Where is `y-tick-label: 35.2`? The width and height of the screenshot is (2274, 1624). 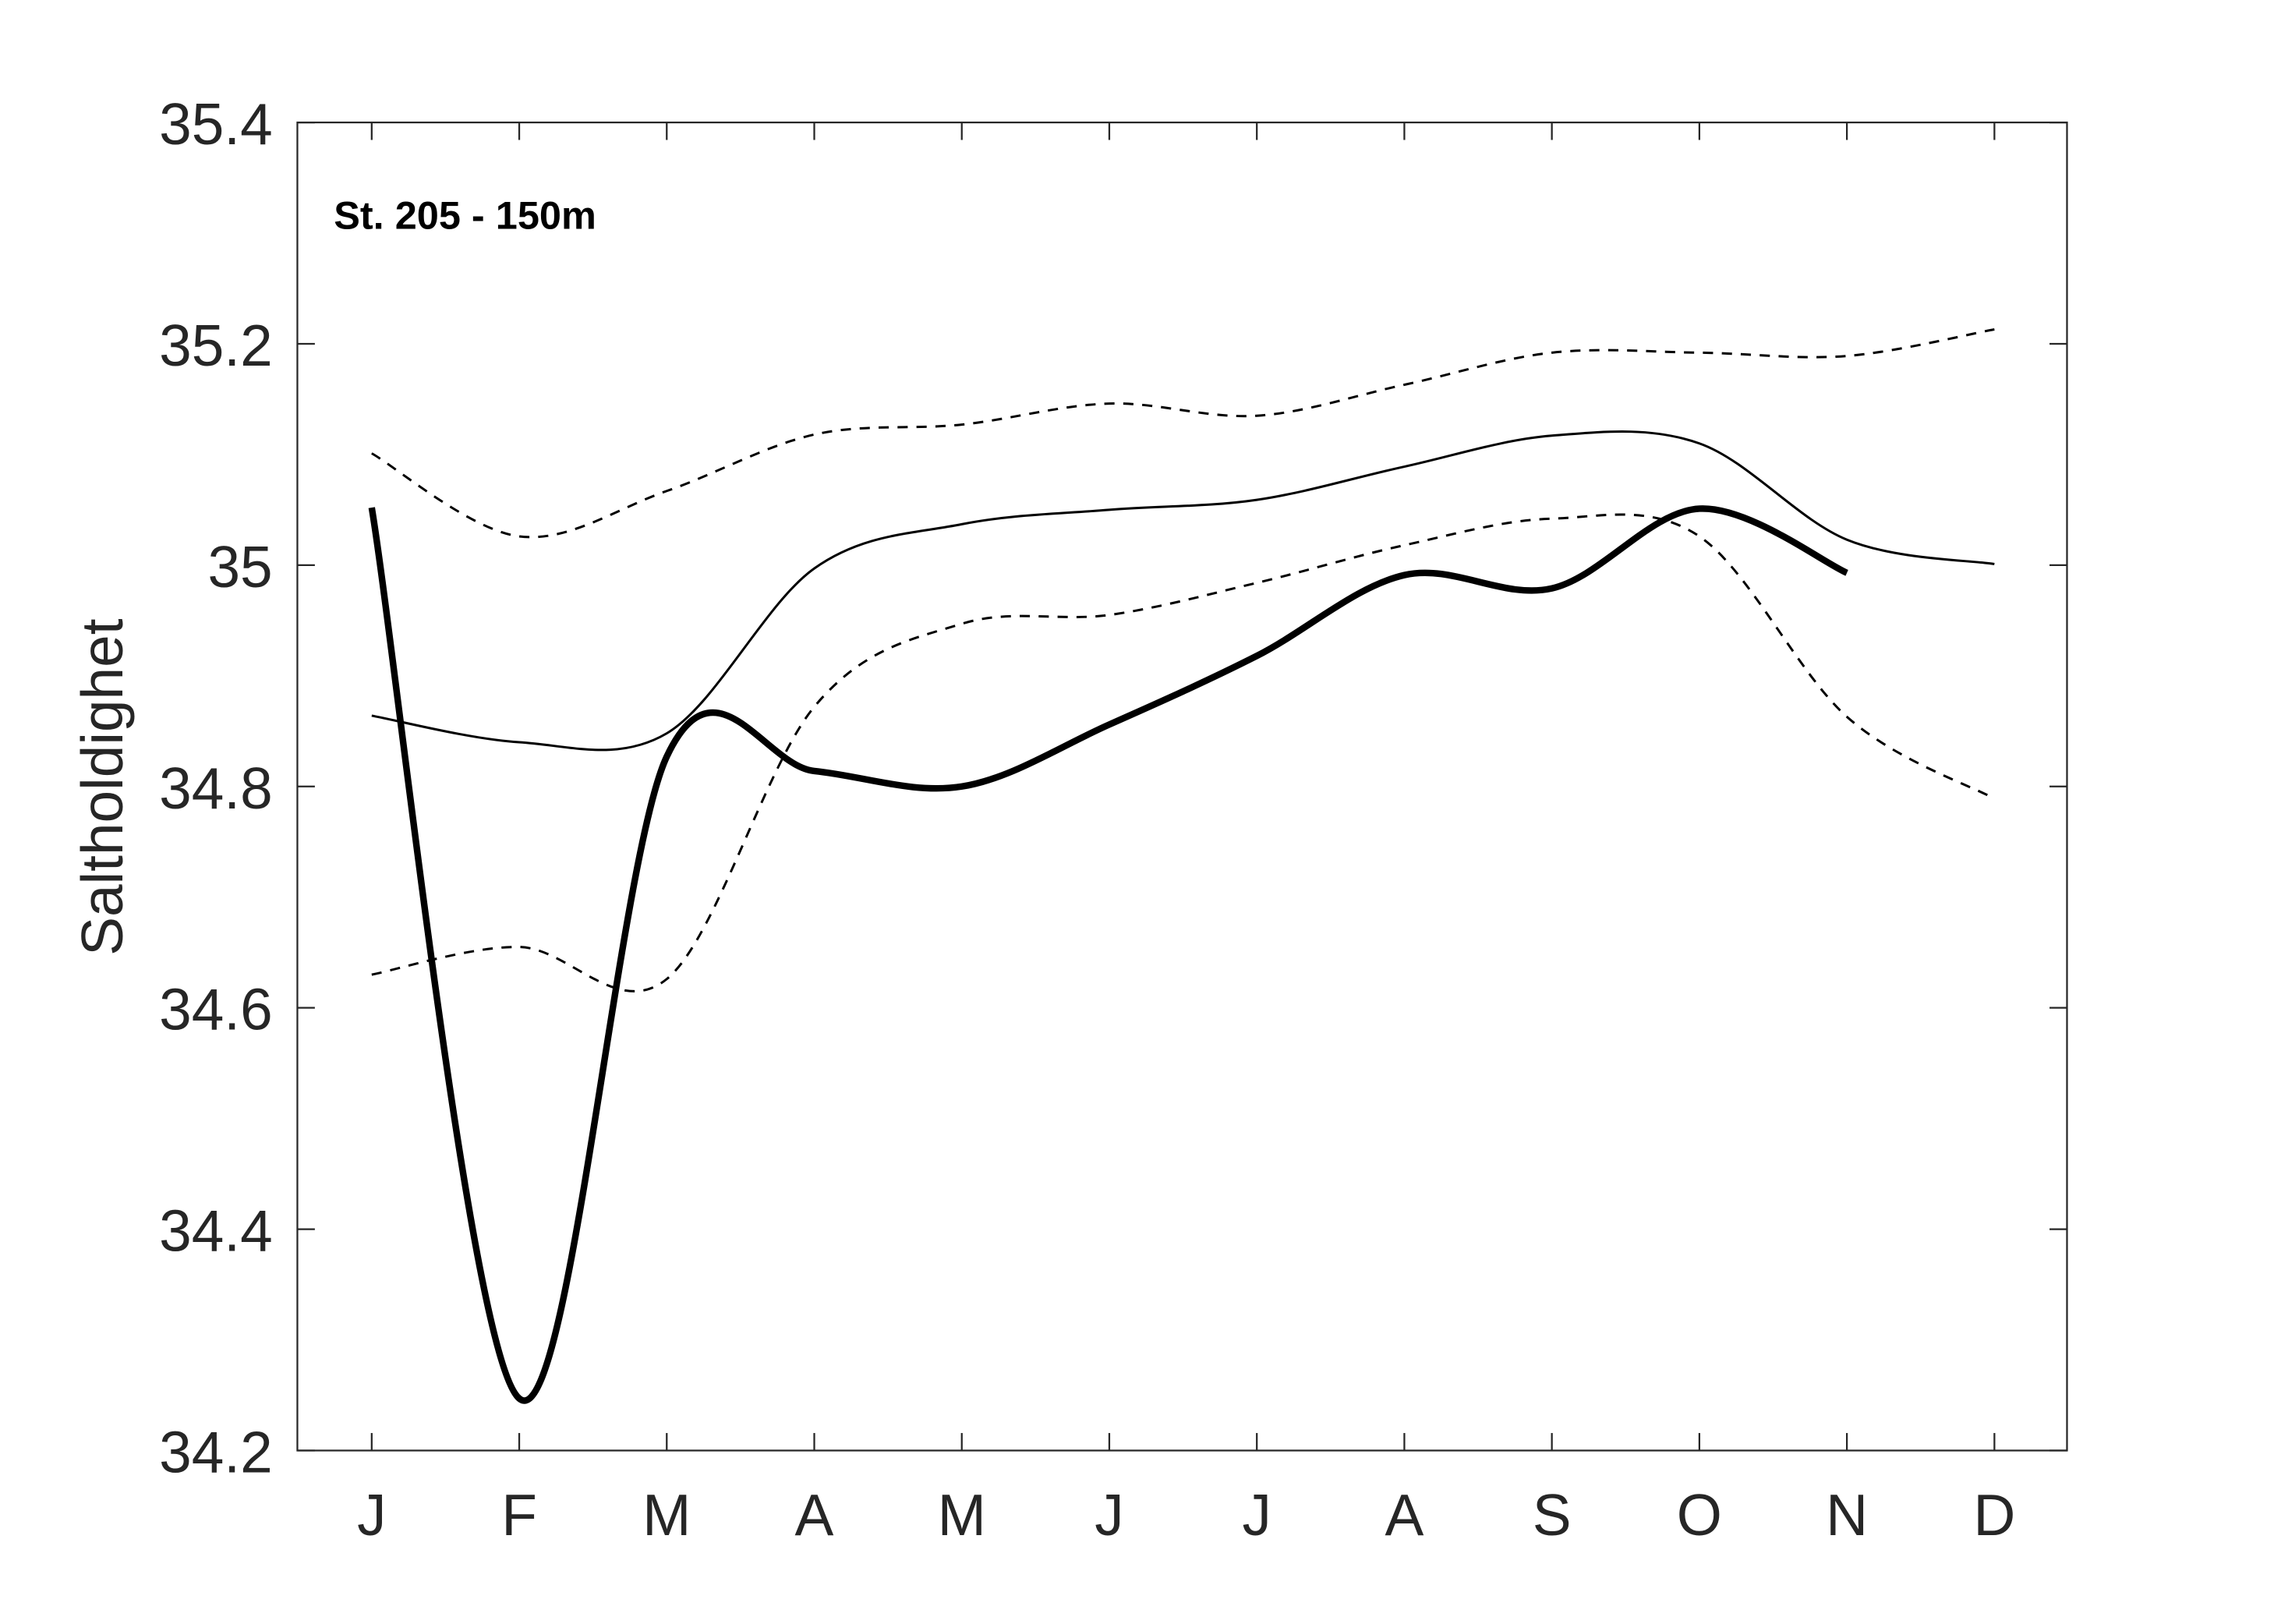
y-tick-label: 35.2 is located at coordinates (216, 345).